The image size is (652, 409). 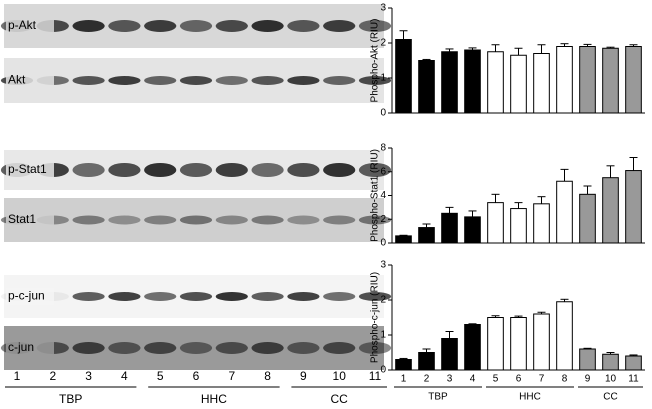 I want to click on x-tick-label: 3, so click(x=450, y=379).